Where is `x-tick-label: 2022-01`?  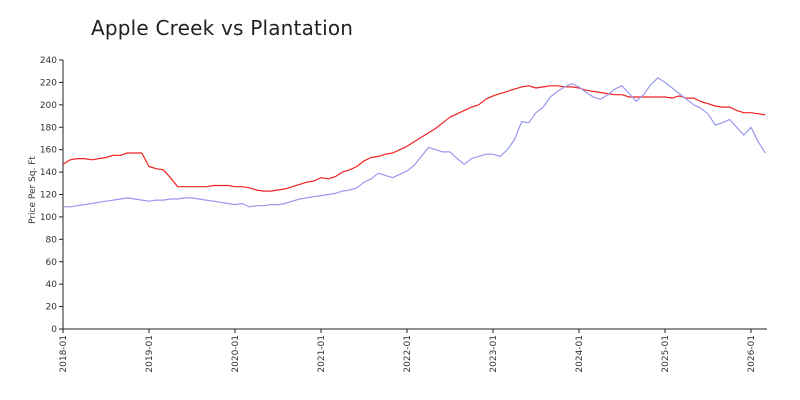 x-tick-label: 2022-01 is located at coordinates (408, 354).